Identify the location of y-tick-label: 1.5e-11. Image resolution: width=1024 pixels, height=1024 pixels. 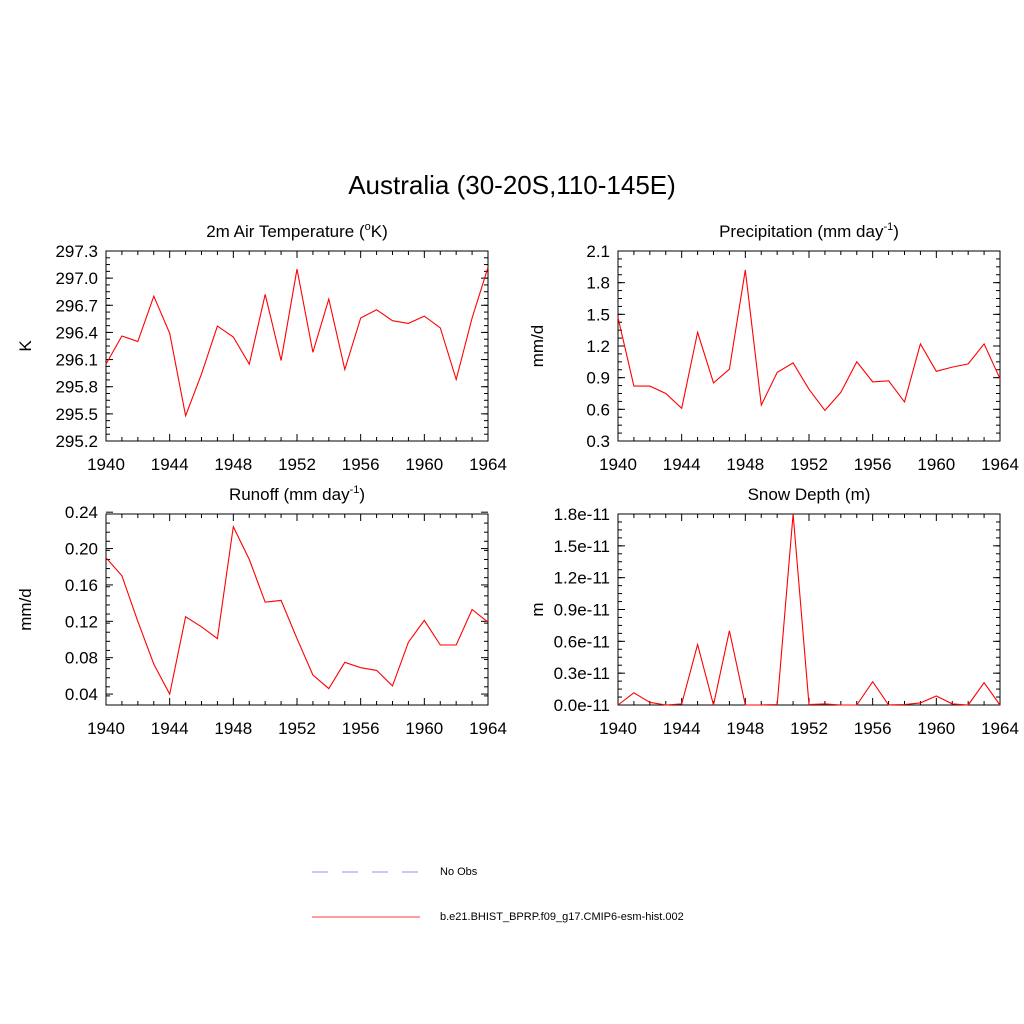
(582, 546).